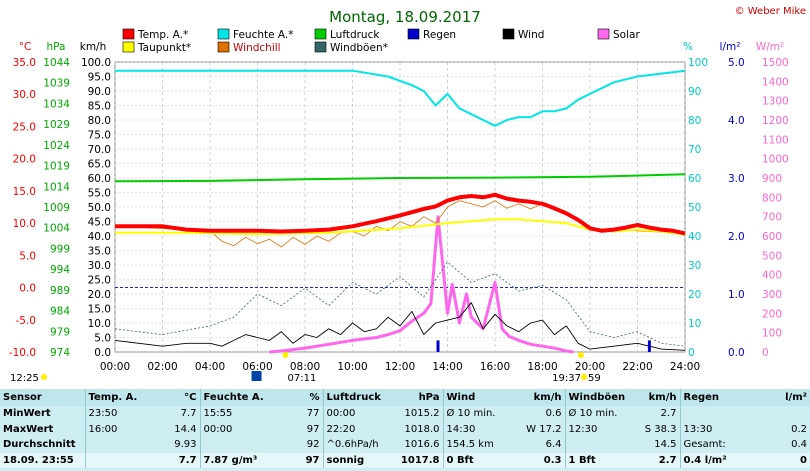 This screenshot has height=471, width=810. Describe the element at coordinates (56, 146) in the screenshot. I see `pressure-tick-label: 1024` at that location.